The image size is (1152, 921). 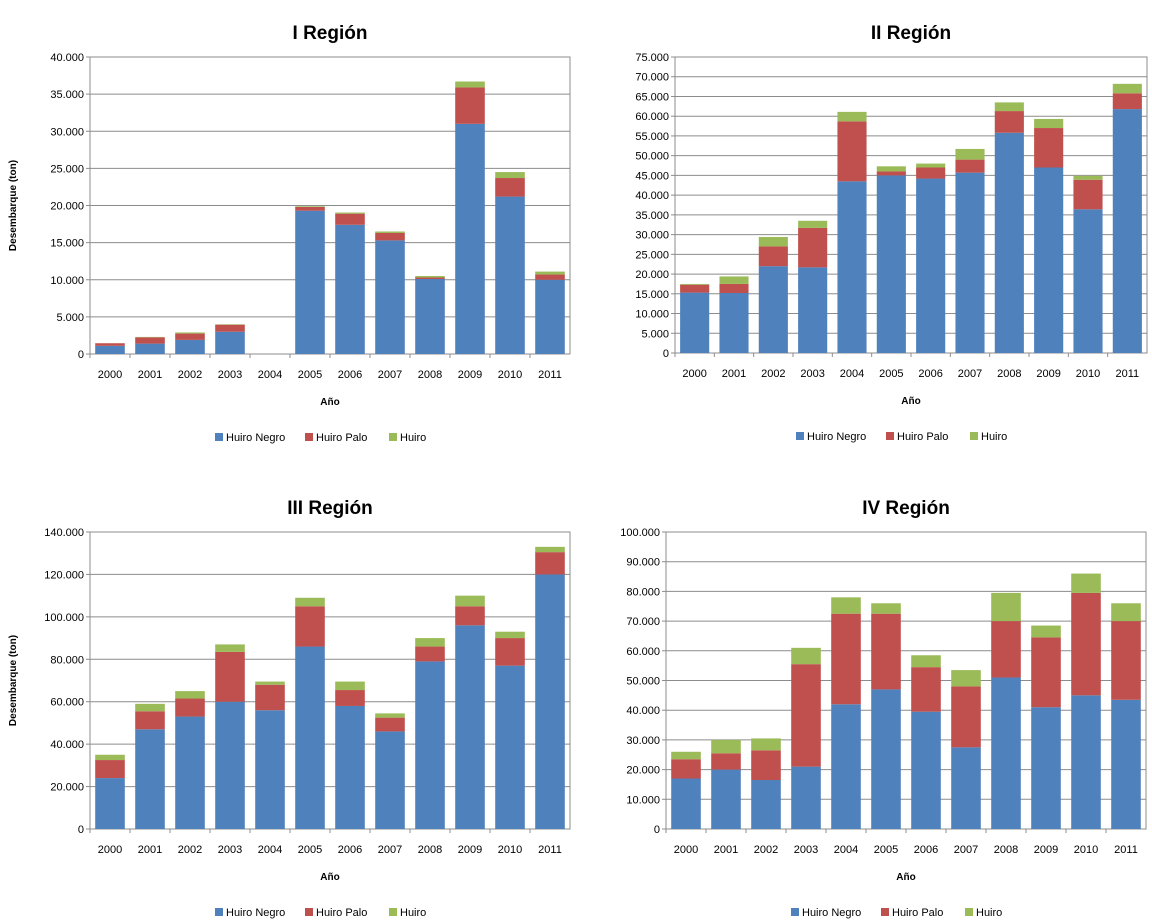 I want to click on y-tick-label: 25.000, so click(x=652, y=255).